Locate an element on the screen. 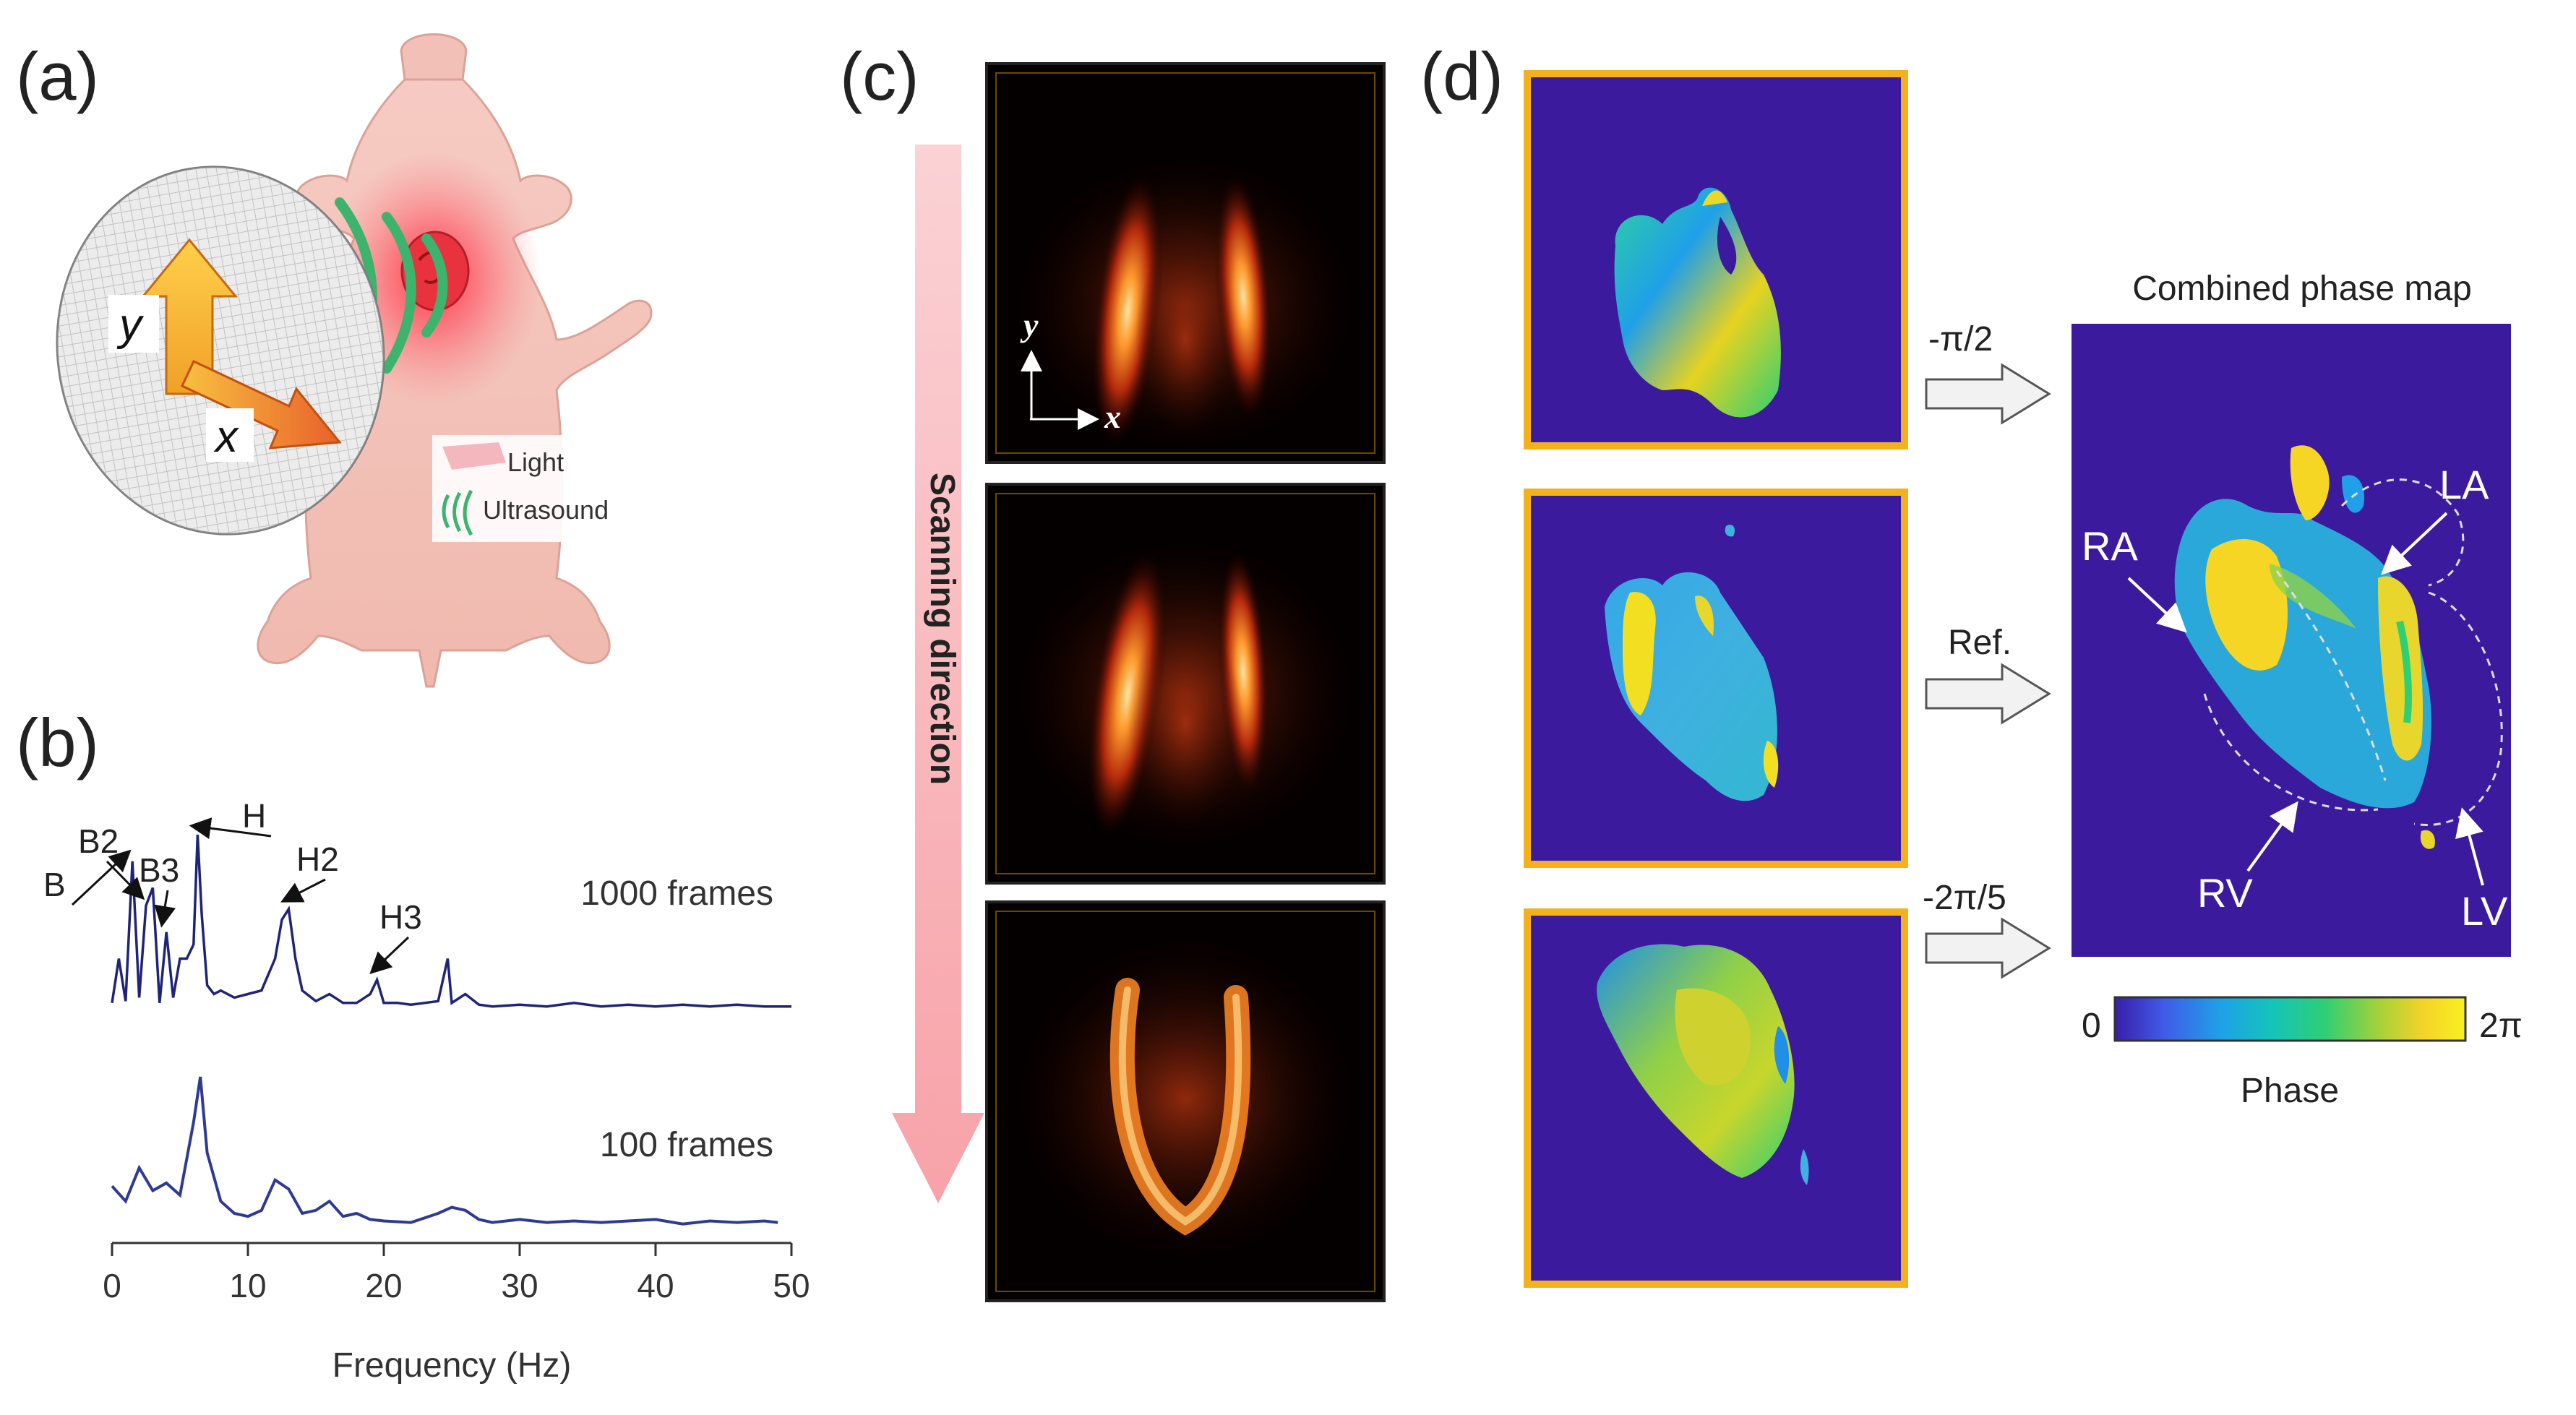 The width and height of the screenshot is (2576, 1415). scanning-direction-label: Scanning direction is located at coordinates (942, 629).